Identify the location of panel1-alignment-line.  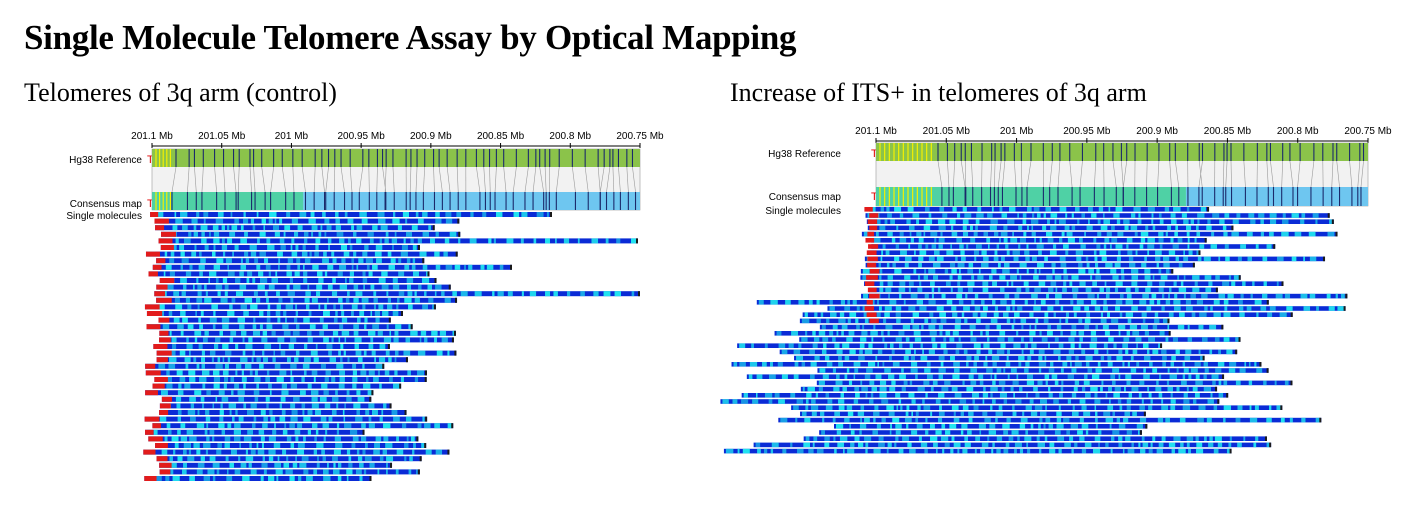
(1147, 174).